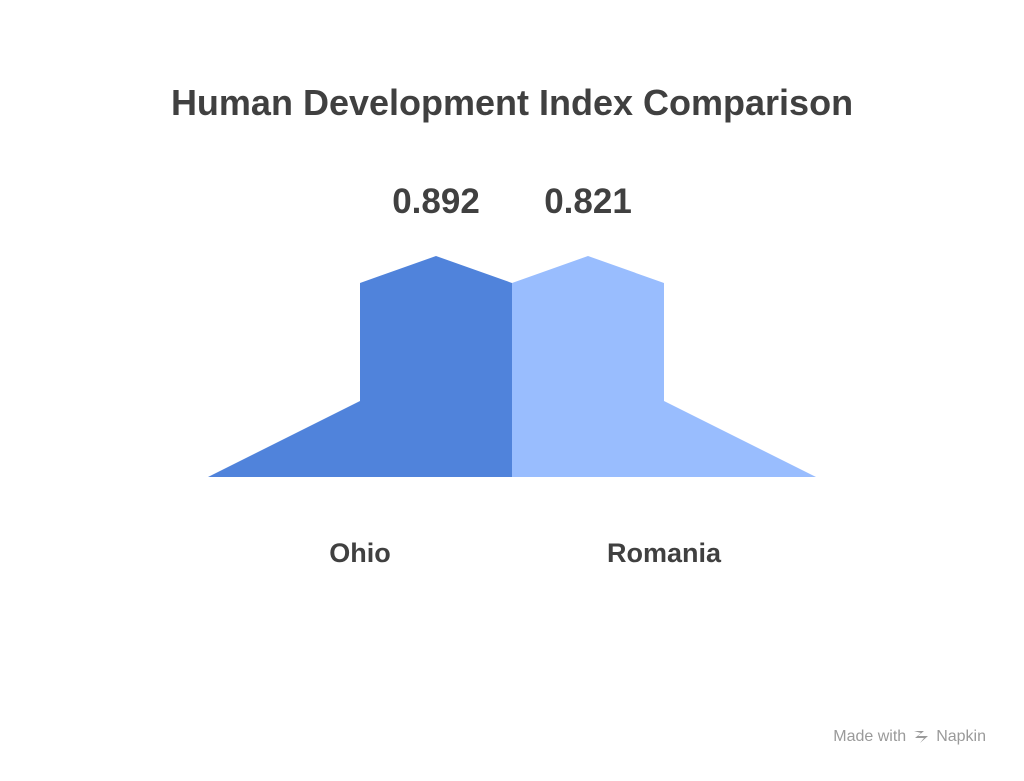 Image resolution: width=1024 pixels, height=781 pixels. What do you see at coordinates (664, 553) in the screenshot?
I see `category-label-romania: Romania` at bounding box center [664, 553].